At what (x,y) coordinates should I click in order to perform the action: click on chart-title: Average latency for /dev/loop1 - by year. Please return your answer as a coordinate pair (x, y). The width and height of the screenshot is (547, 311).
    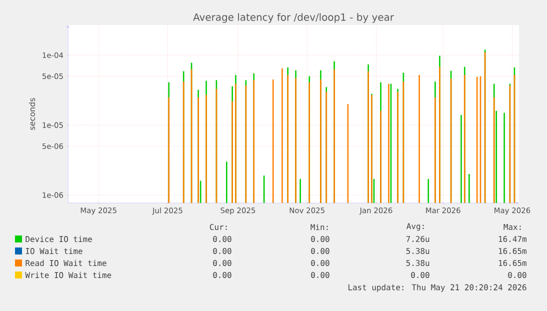
    Looking at the image, I should click on (293, 18).